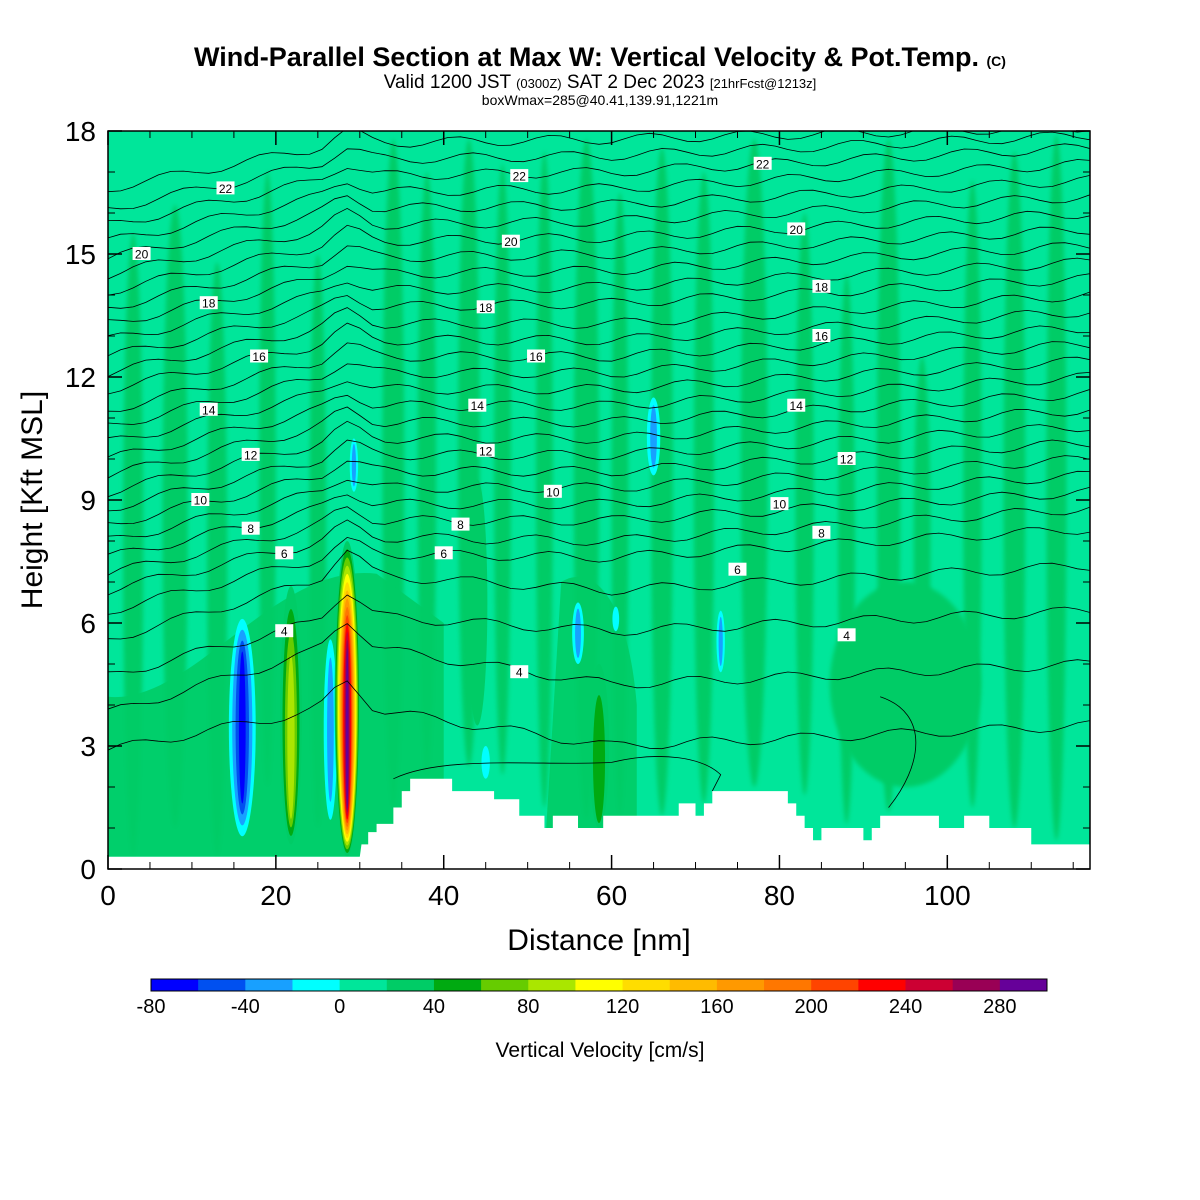 The height and width of the screenshot is (1200, 1200). What do you see at coordinates (846, 635) in the screenshot?
I see `theta-contour-label: 4` at bounding box center [846, 635].